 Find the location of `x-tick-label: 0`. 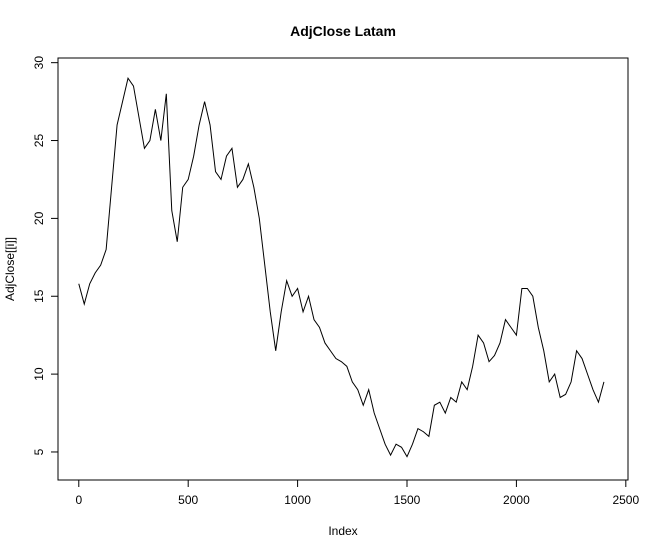

x-tick-label: 0 is located at coordinates (78, 500).